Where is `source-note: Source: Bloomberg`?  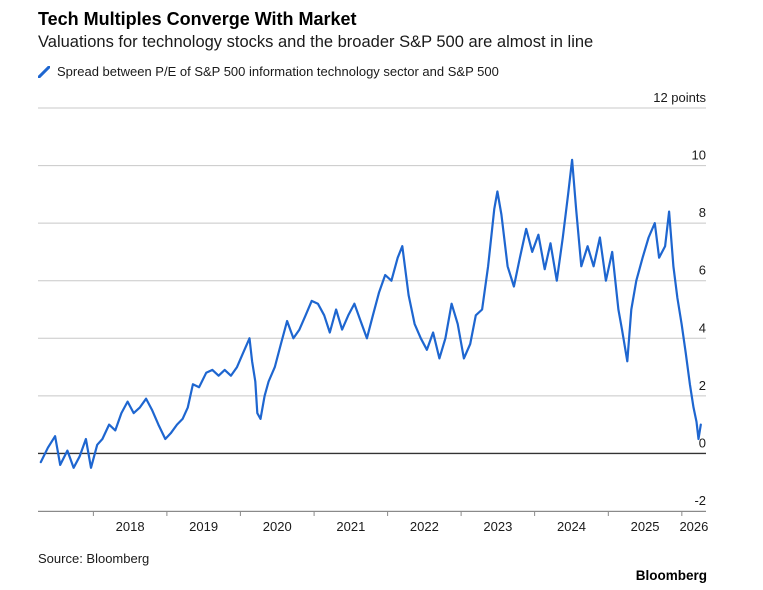 source-note: Source: Bloomberg is located at coordinates (94, 558).